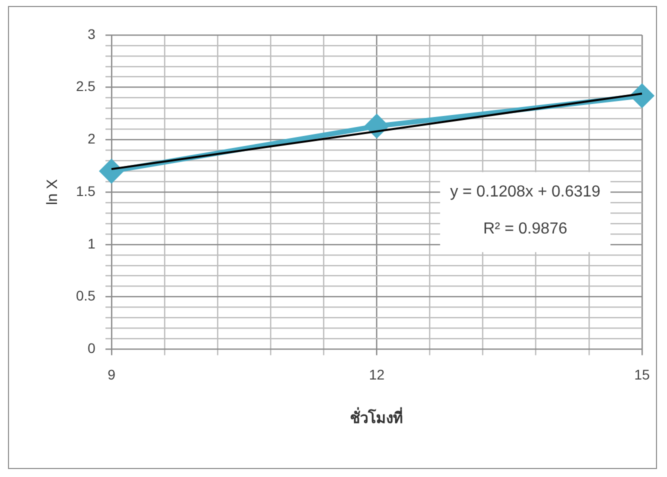  Describe the element at coordinates (642, 374) in the screenshot. I see `x-tick-label: 15` at that location.